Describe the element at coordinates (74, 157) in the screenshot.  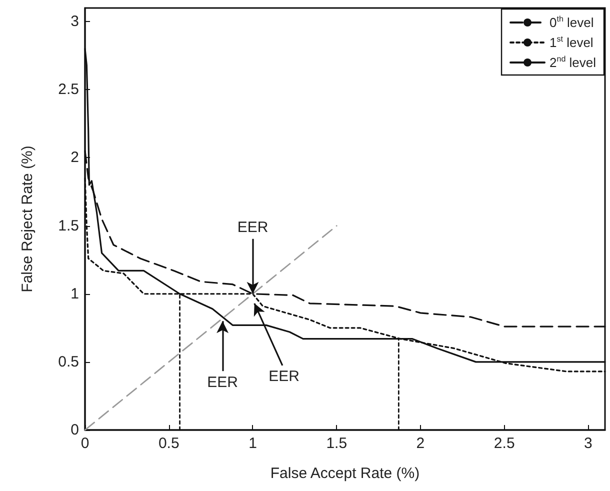
I see `y-tick-label: 2` at that location.